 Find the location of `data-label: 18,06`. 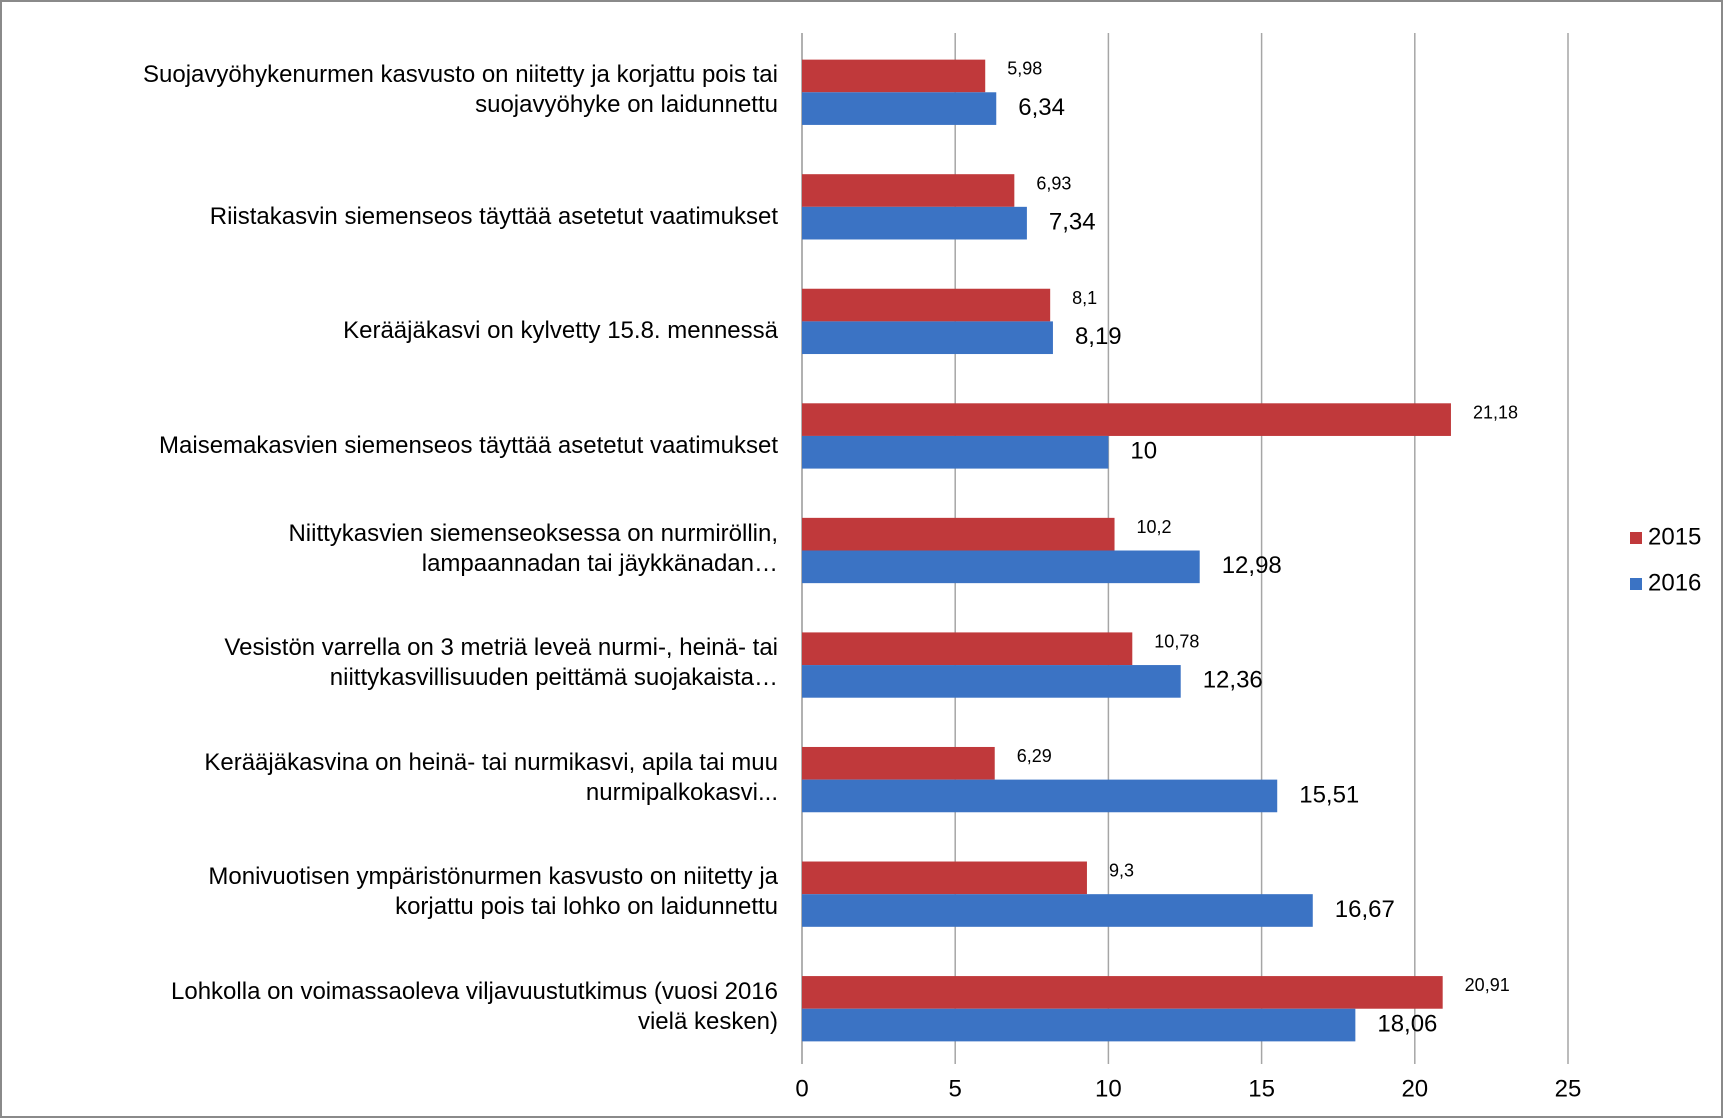

data-label: 18,06 is located at coordinates (1407, 1023).